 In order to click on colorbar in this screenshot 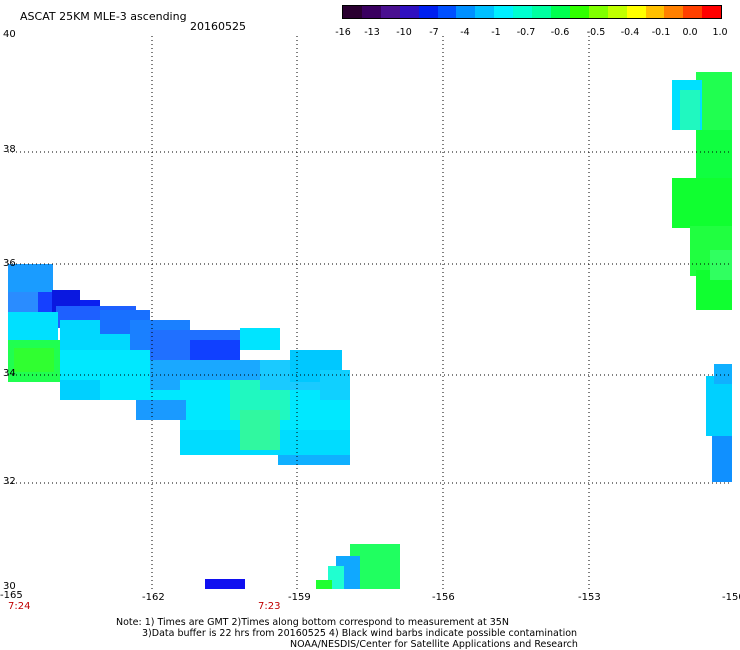, I will do `click(532, 12)`.